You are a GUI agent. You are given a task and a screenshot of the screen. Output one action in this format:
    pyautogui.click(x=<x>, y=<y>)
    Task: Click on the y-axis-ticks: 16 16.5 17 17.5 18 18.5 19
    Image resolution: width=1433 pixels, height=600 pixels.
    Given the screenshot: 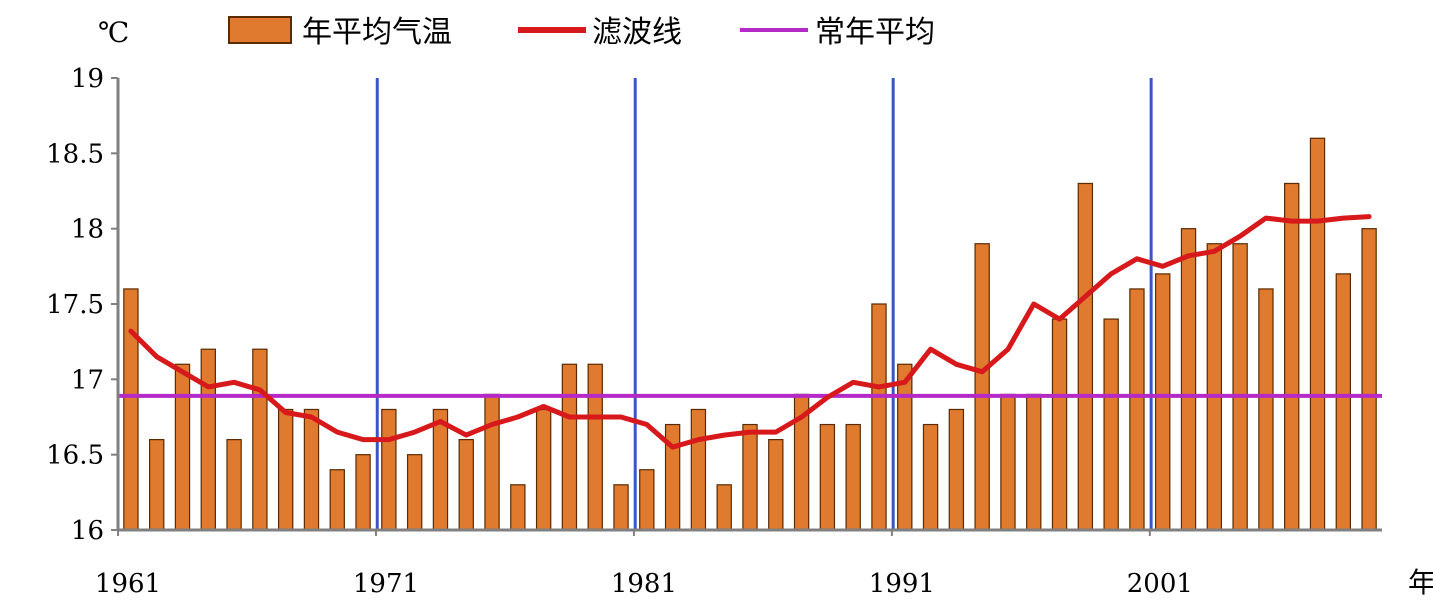 What is the action you would take?
    pyautogui.click(x=82, y=305)
    